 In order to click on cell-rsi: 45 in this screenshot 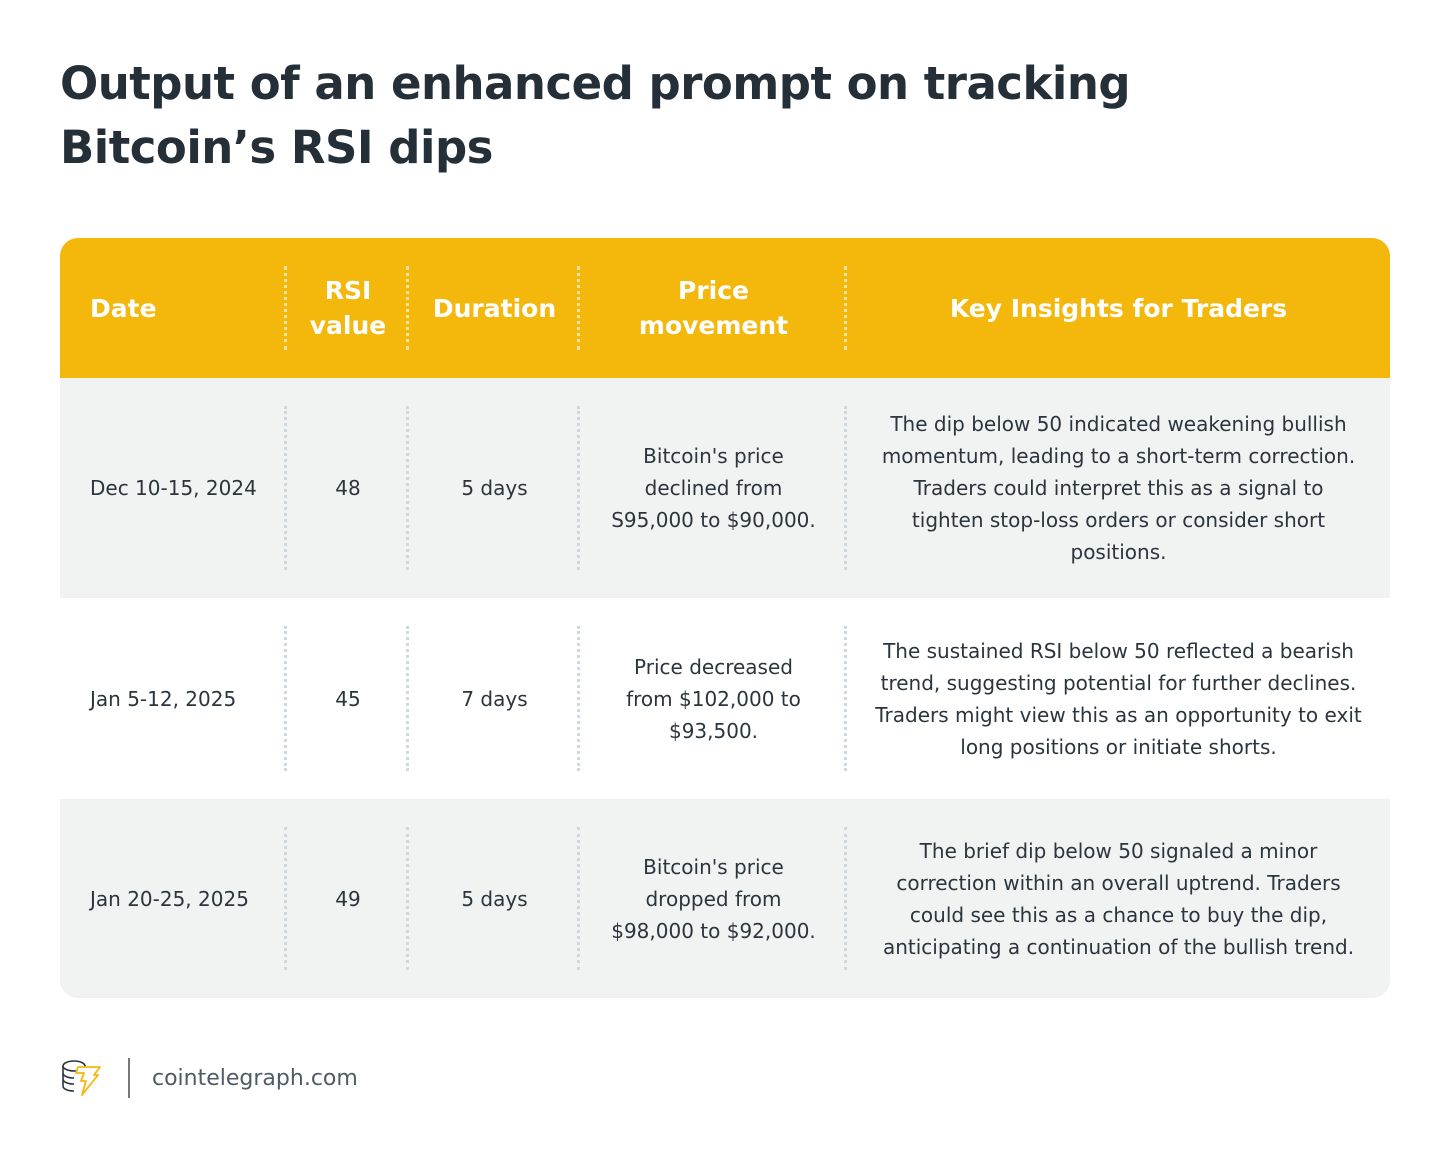, I will do `click(348, 698)`.